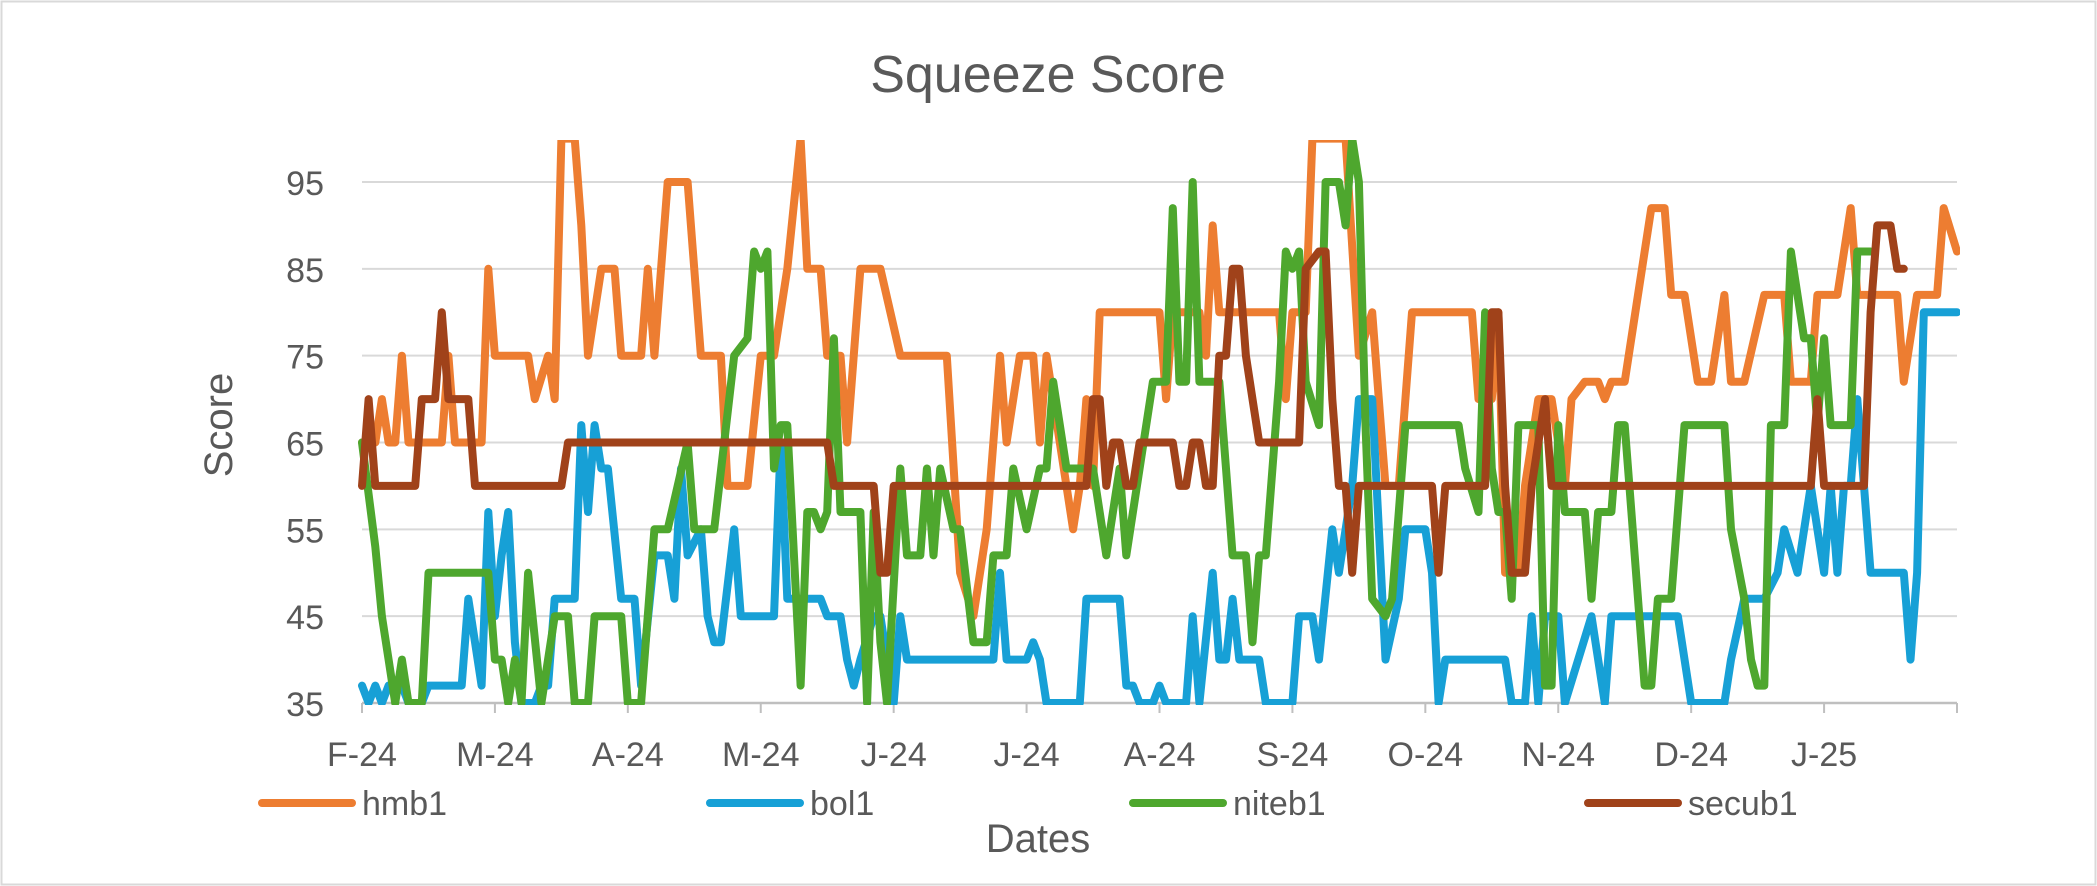 The image size is (2097, 886). I want to click on x-tick-label: F-24, so click(362, 755).